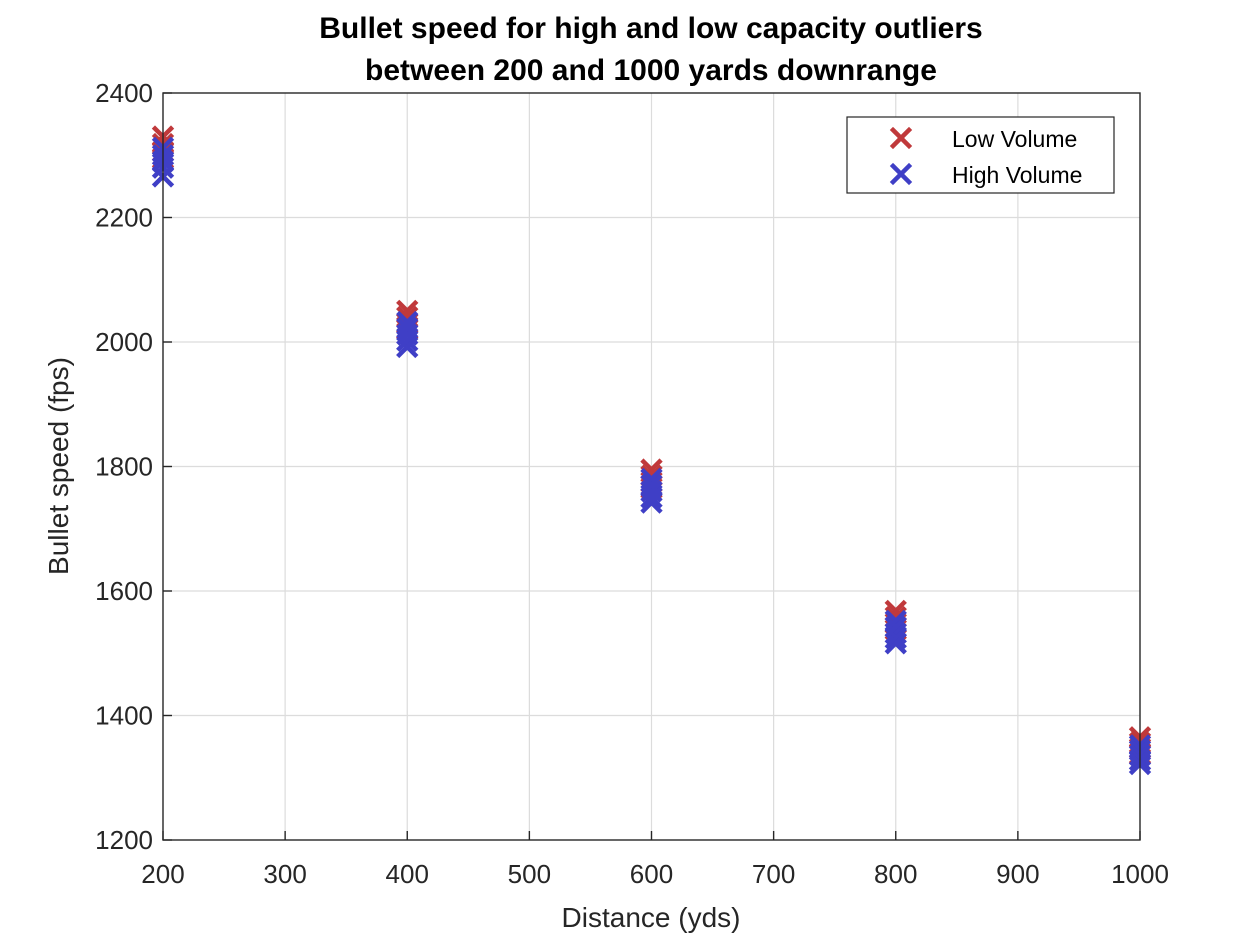 This screenshot has height=945, width=1260. Describe the element at coordinates (529, 874) in the screenshot. I see `x-tick-label: 500` at that location.